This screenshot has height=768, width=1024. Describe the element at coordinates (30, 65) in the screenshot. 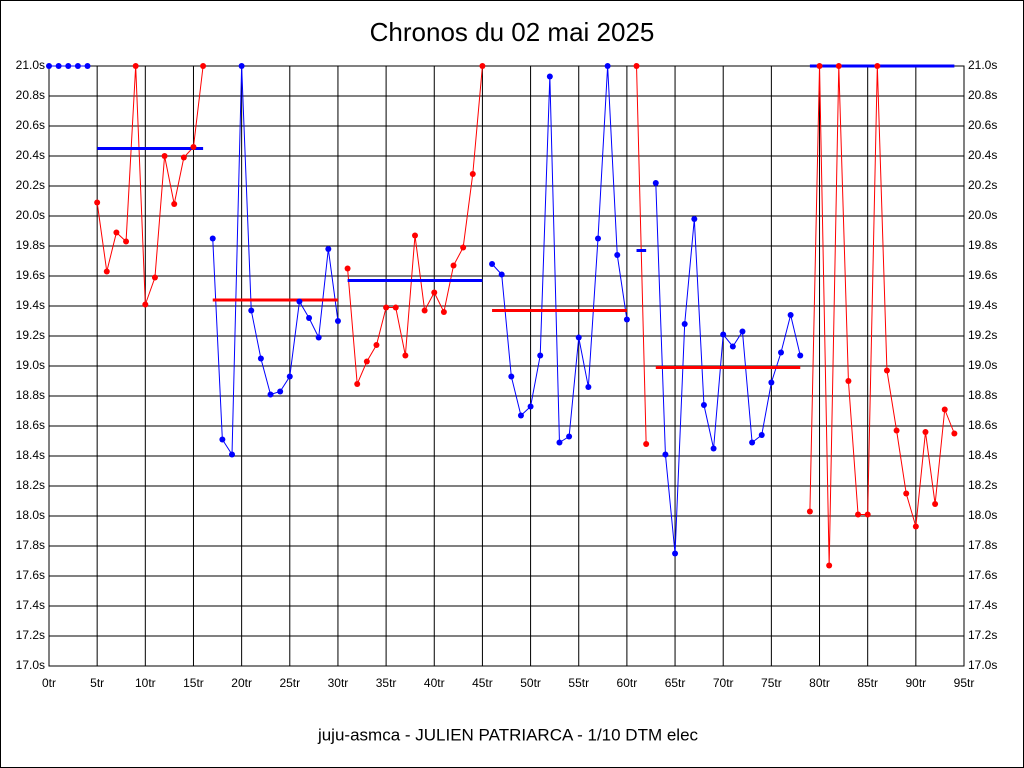

I see `y-tick-label: 21.0s` at that location.